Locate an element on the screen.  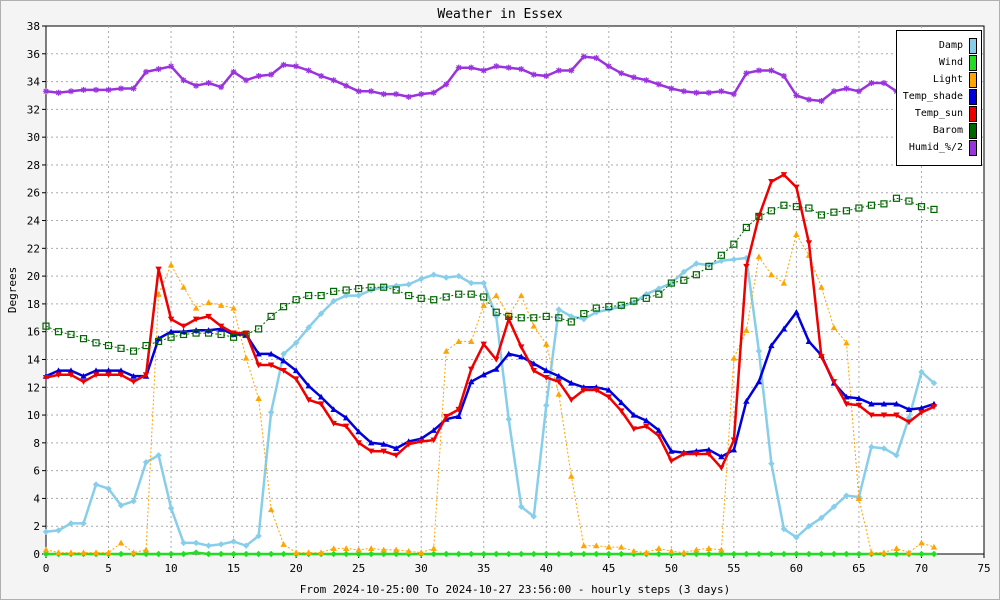
x-tick-label: 10 is located at coordinates (170, 568).